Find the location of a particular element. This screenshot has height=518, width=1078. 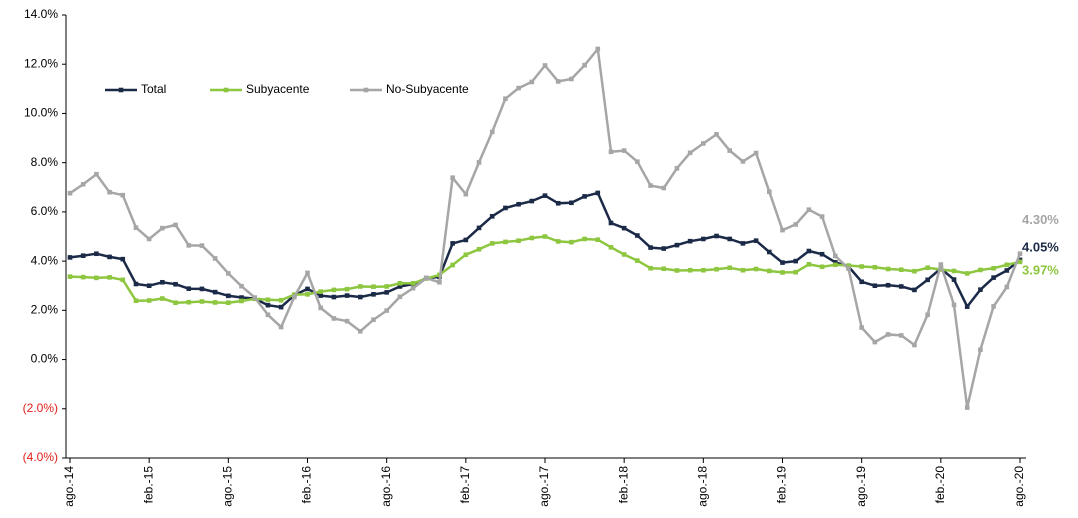

x-tick-label: feb.-20 is located at coordinates (940, 485).